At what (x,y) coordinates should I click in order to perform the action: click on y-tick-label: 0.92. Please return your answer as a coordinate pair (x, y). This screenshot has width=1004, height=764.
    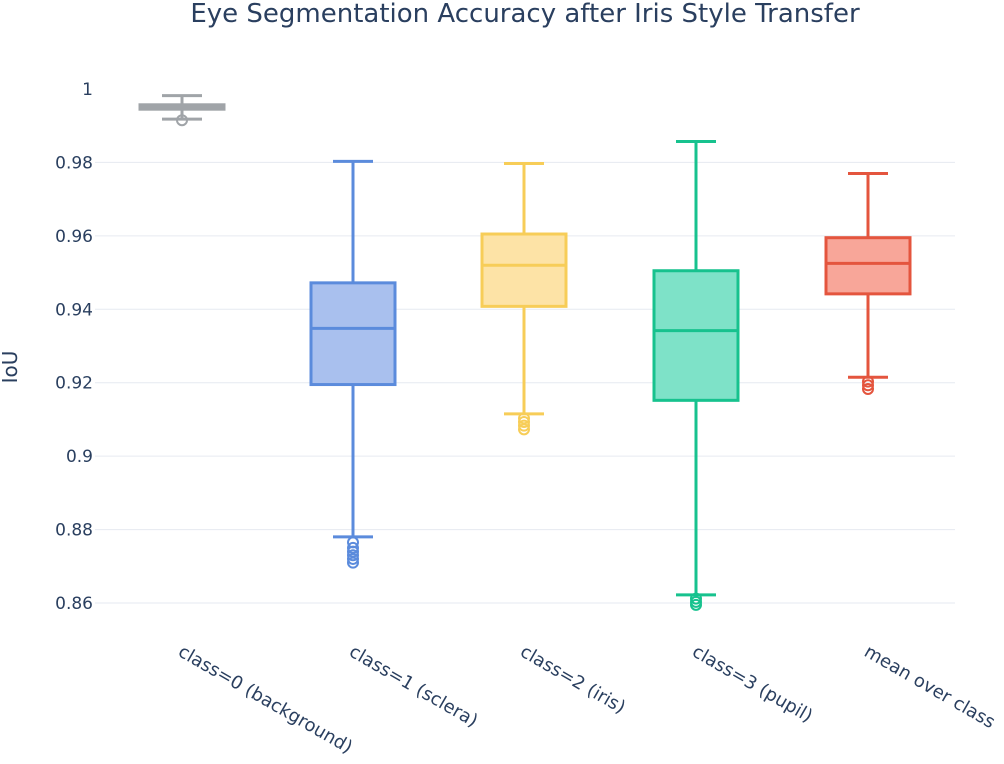
    Looking at the image, I should click on (74, 384).